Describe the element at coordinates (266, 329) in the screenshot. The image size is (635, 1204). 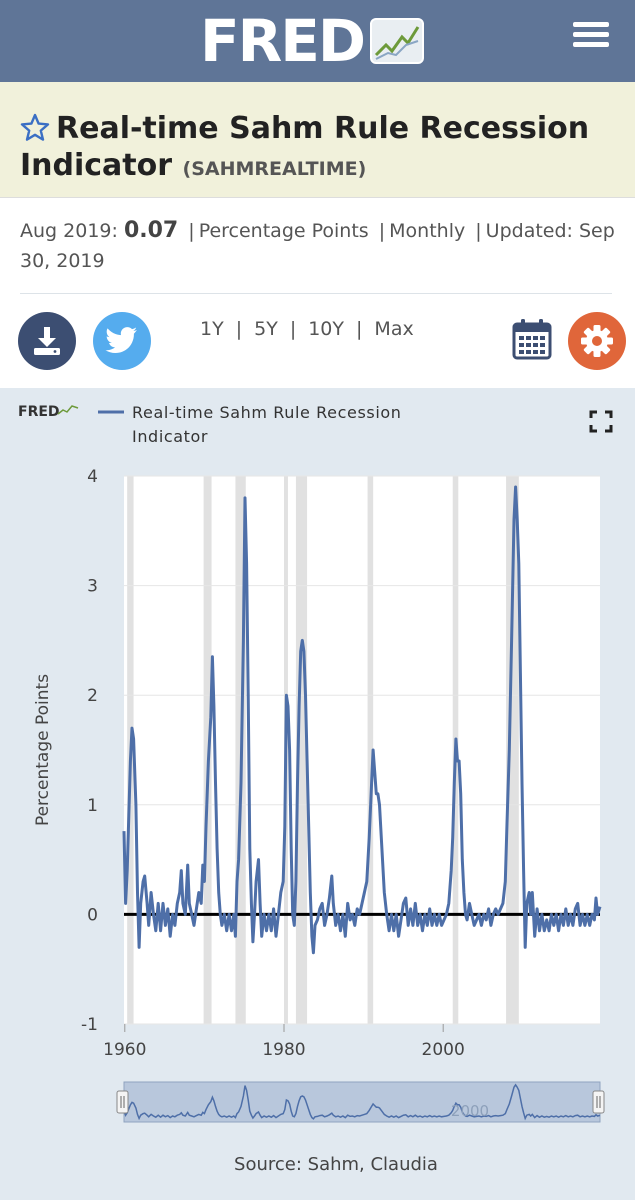
I see `range-5y: 5Y` at that location.